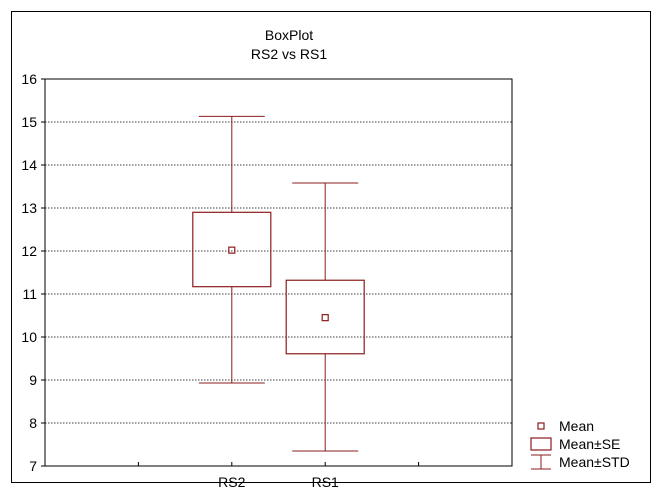 The image size is (662, 494). I want to click on legend-item-mean-marker: Mean, so click(565, 426).